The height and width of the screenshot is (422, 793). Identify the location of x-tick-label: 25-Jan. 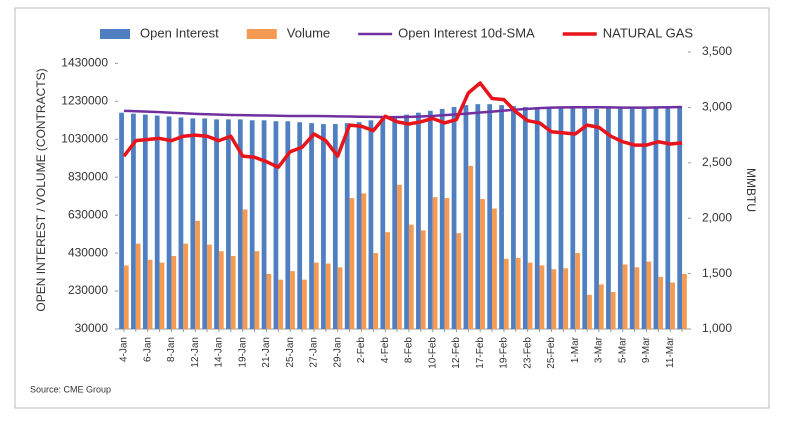
(290, 352).